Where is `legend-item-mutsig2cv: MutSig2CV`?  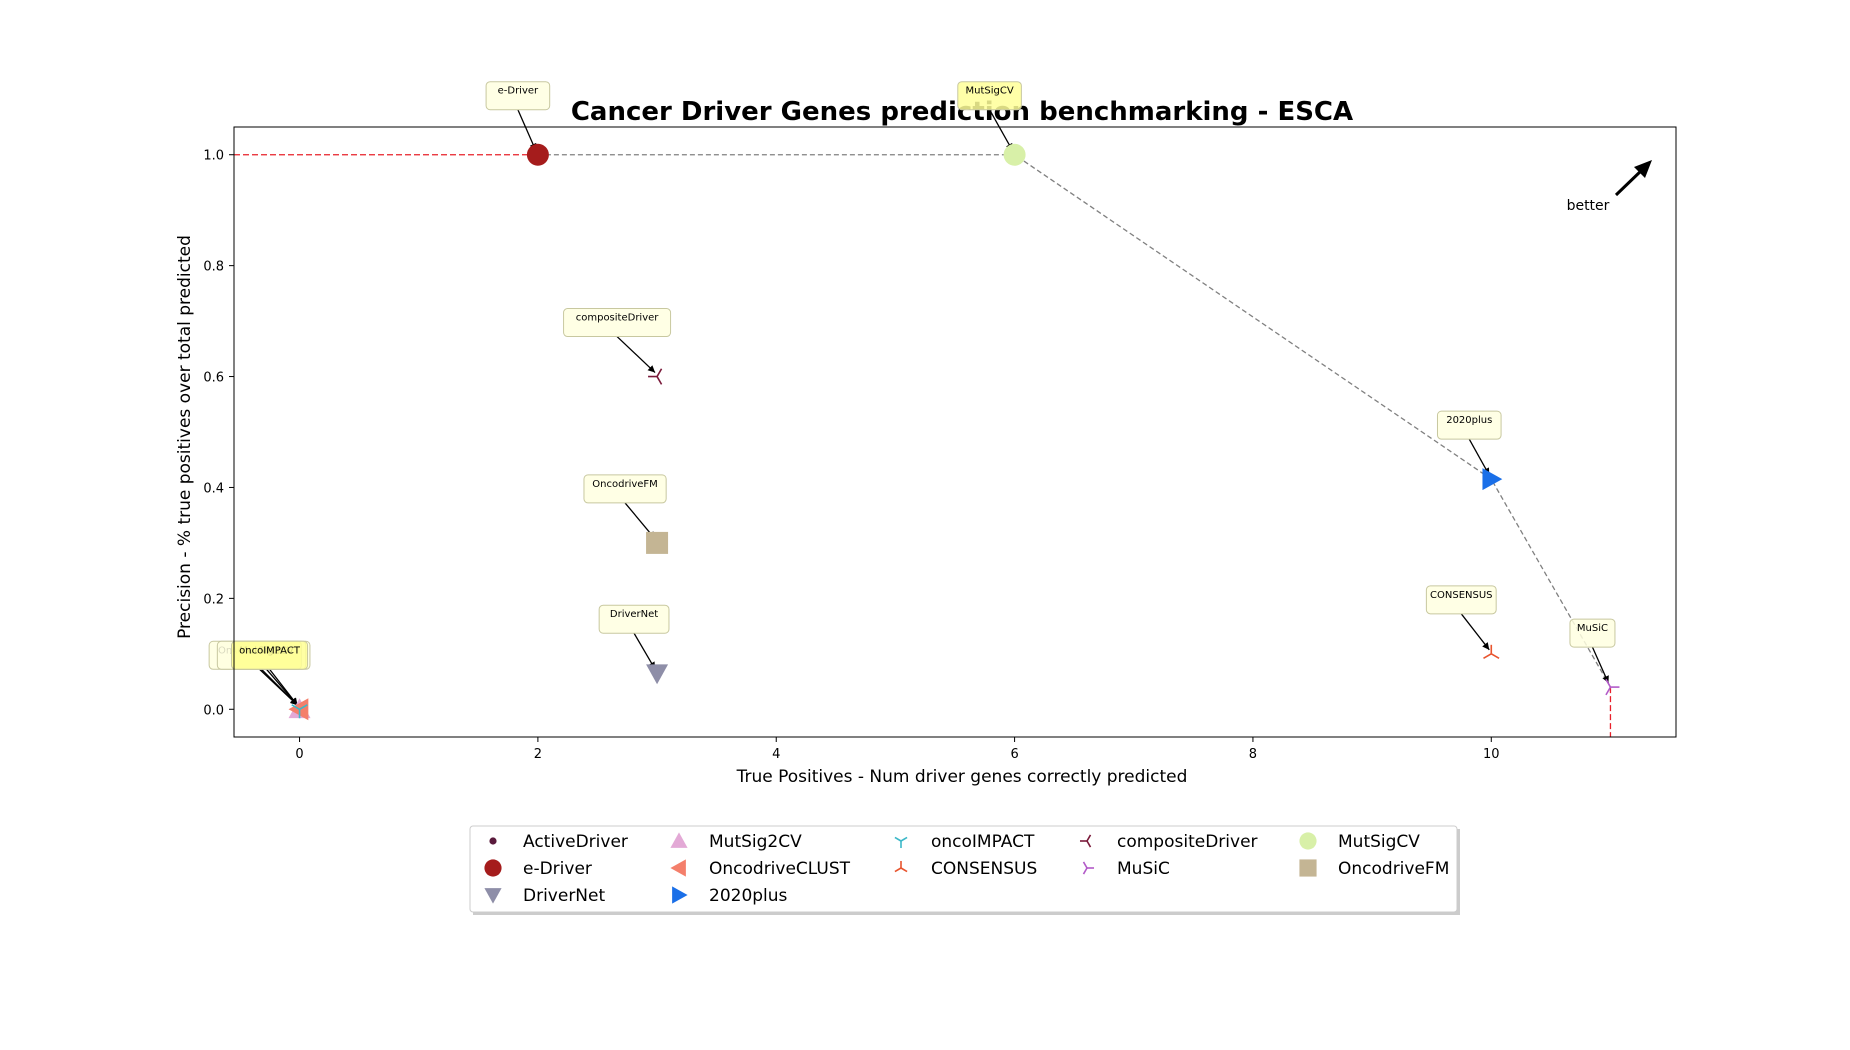 legend-item-mutsig2cv: MutSig2CV is located at coordinates (736, 842).